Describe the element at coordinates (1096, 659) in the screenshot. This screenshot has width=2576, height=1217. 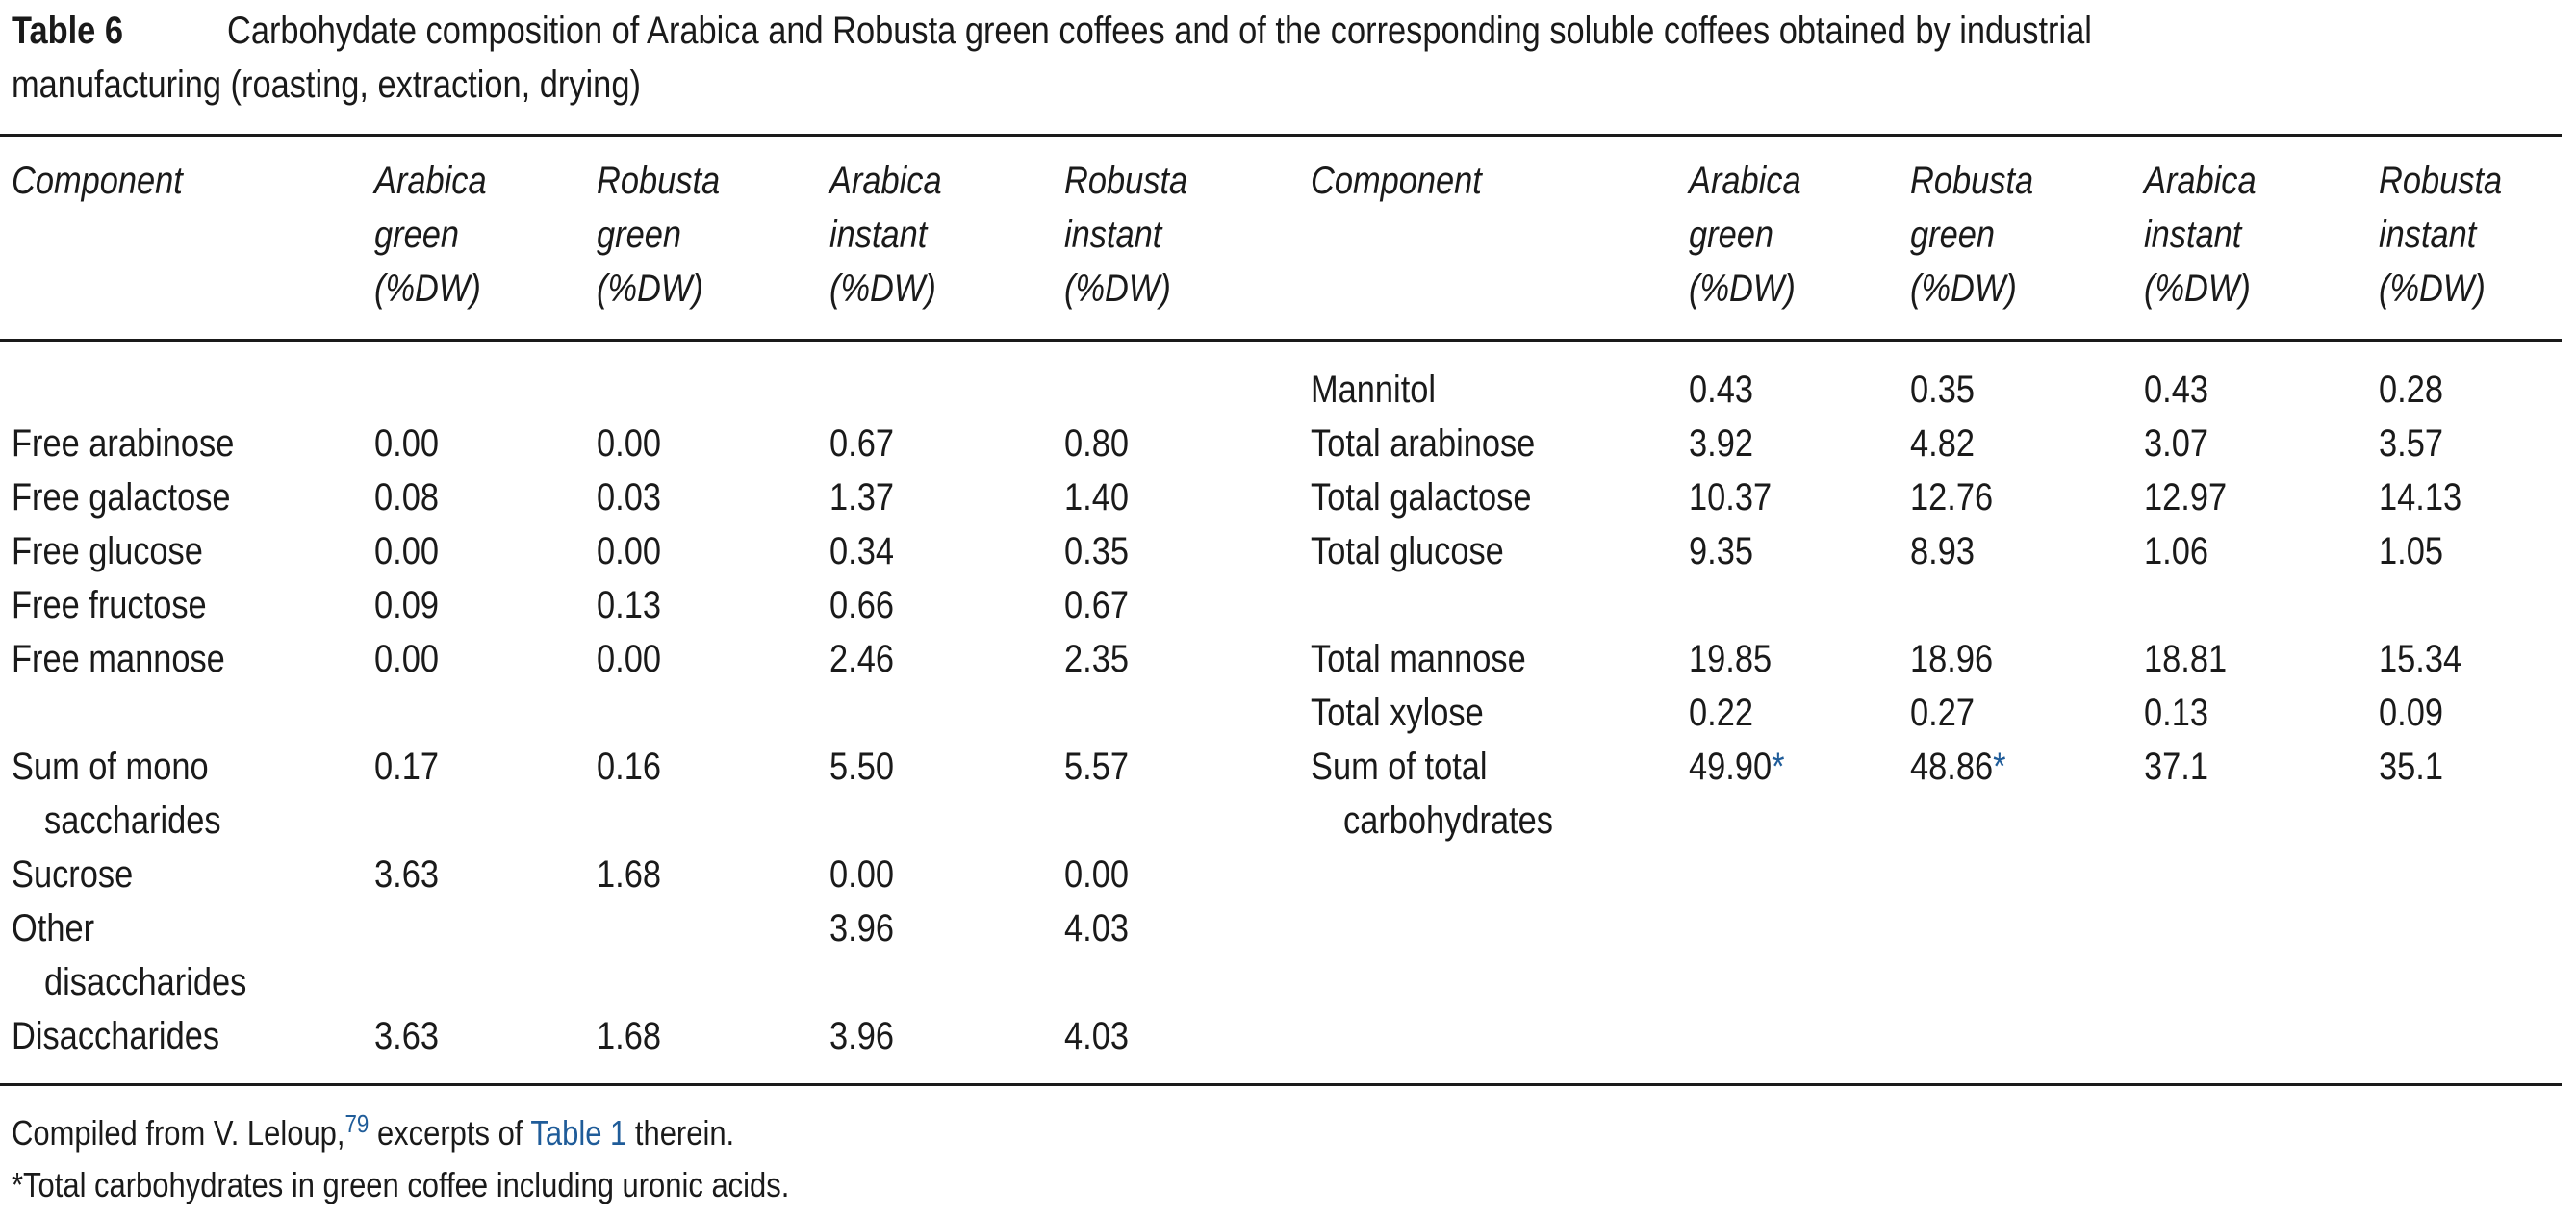
I see `cell: 2.35` at that location.